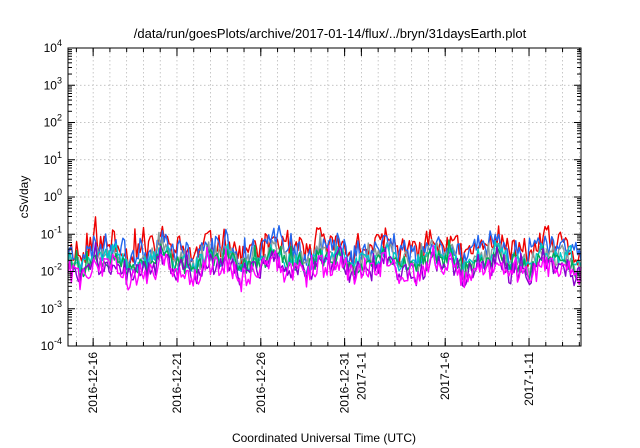  I want to click on x-axis-label: Coordinated Universal Time (UTC), so click(324, 438).